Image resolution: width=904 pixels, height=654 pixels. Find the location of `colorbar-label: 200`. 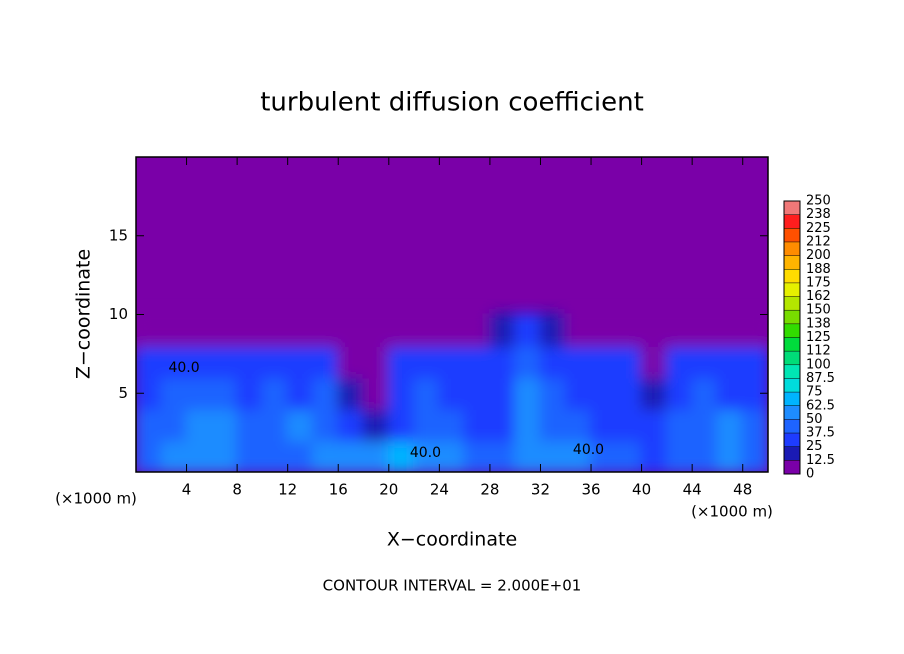

colorbar-label: 200 is located at coordinates (818, 255).